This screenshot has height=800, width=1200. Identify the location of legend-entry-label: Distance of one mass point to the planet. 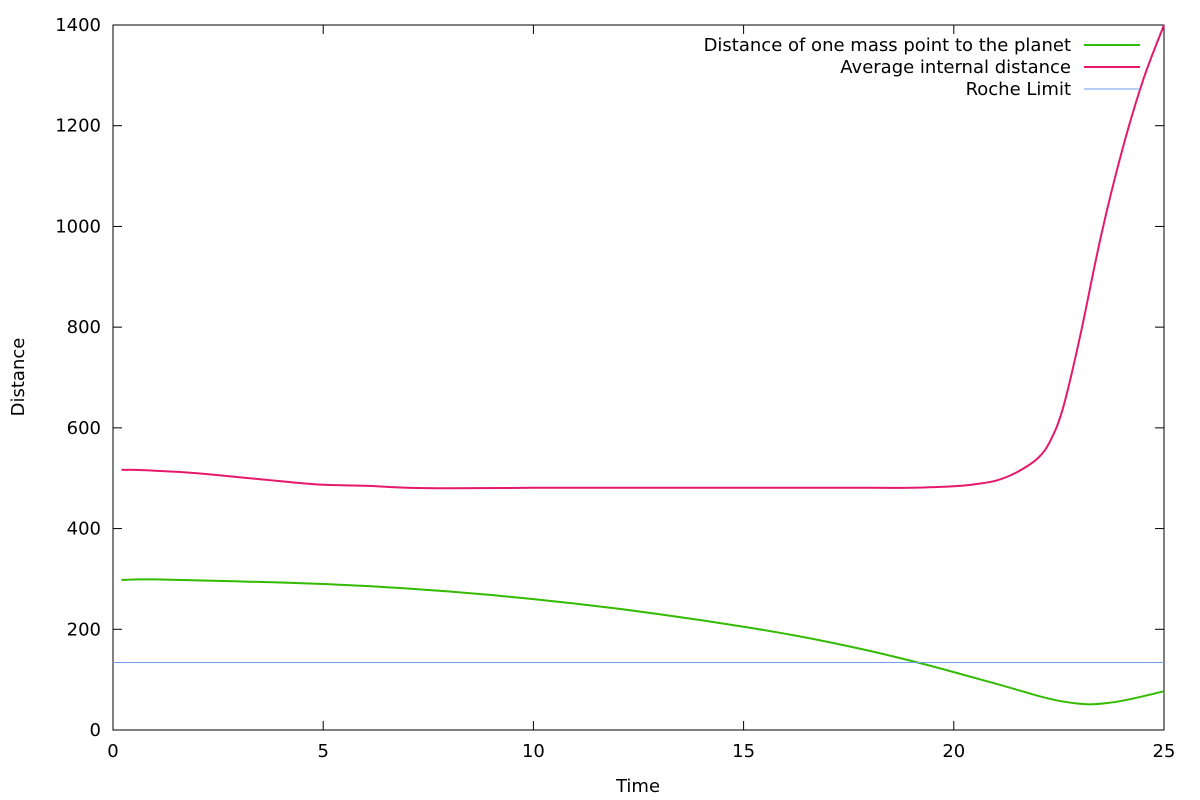
(887, 45).